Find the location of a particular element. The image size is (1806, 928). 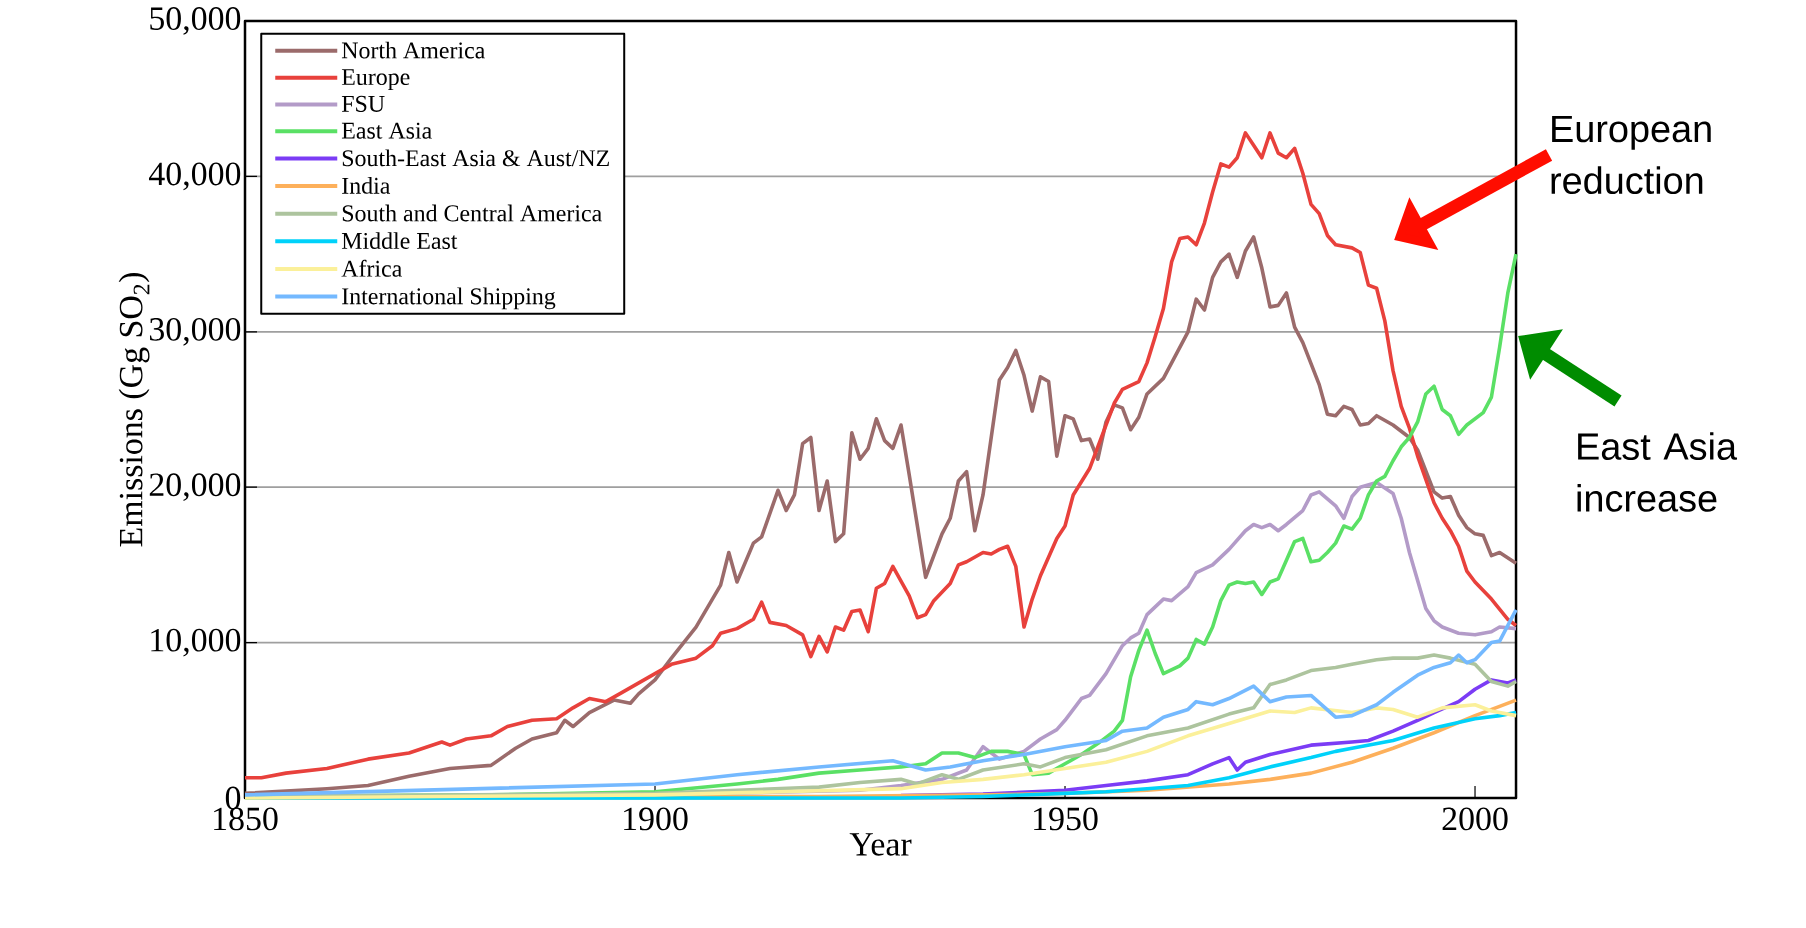

legend-label: International Shipping is located at coordinates (449, 298).